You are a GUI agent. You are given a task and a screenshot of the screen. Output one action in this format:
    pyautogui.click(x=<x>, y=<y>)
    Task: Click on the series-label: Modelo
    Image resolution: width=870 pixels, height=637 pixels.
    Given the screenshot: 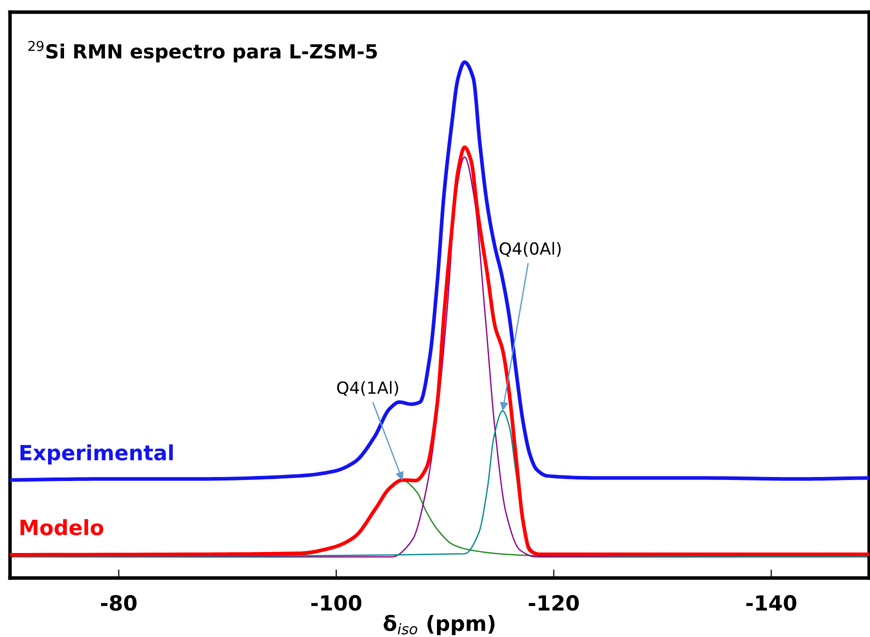 What is the action you would take?
    pyautogui.click(x=62, y=527)
    